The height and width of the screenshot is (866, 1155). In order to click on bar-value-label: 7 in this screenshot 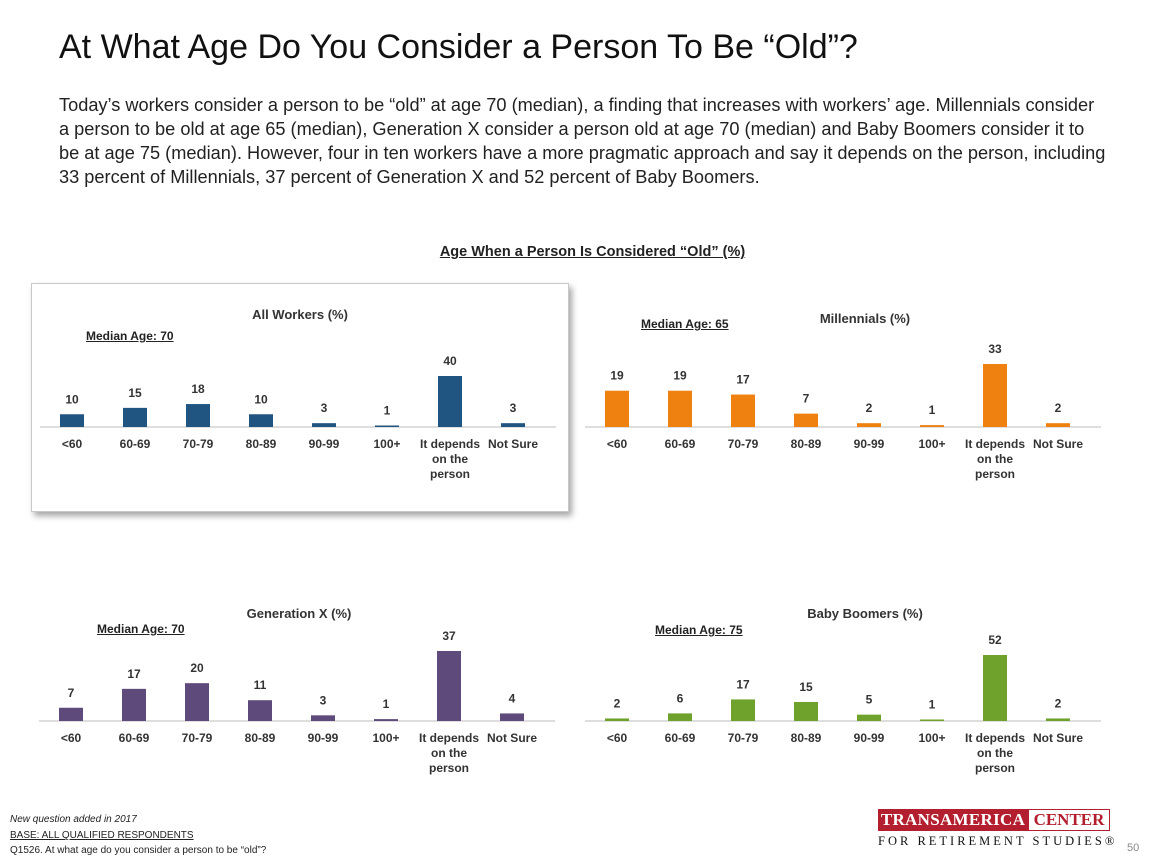, I will do `click(806, 399)`.